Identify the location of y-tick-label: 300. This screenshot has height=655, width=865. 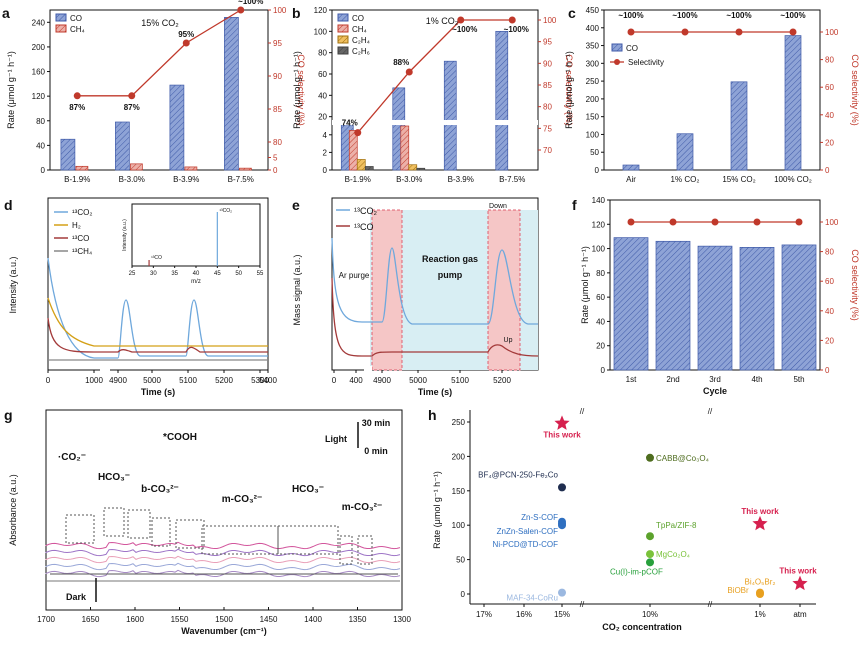
(593, 63).